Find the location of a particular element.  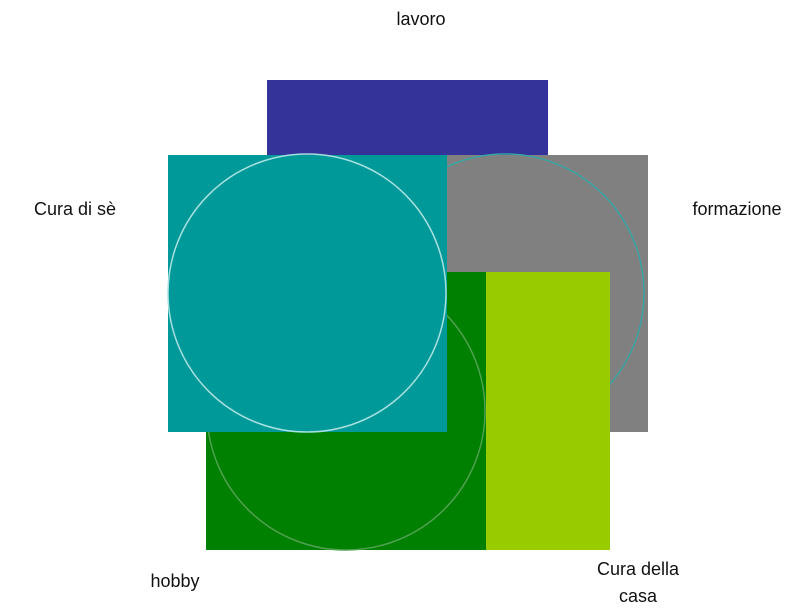

label: Cura di sè is located at coordinates (75, 209).